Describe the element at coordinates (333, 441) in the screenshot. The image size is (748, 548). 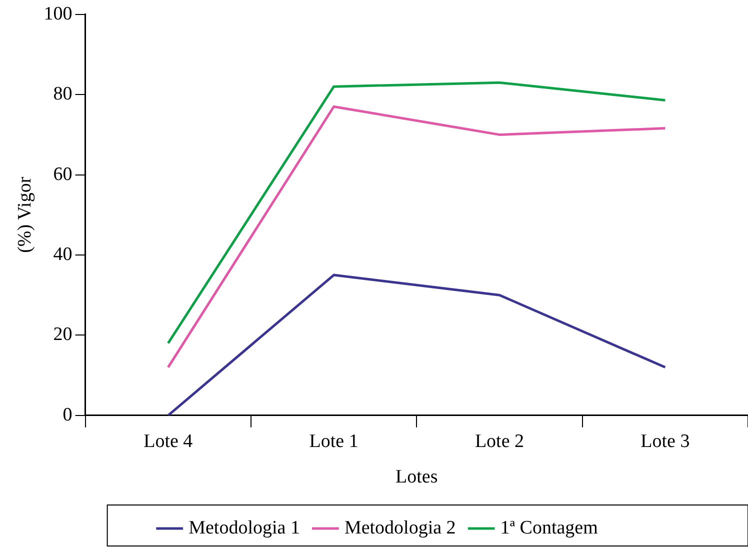
I see `x-tick-label: Lote 1` at that location.